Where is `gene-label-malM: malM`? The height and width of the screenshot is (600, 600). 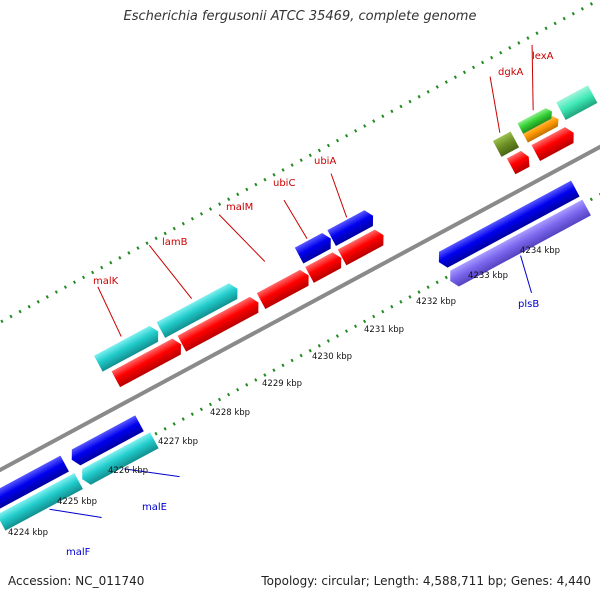
gene-label-malM: malM is located at coordinates (239, 207).